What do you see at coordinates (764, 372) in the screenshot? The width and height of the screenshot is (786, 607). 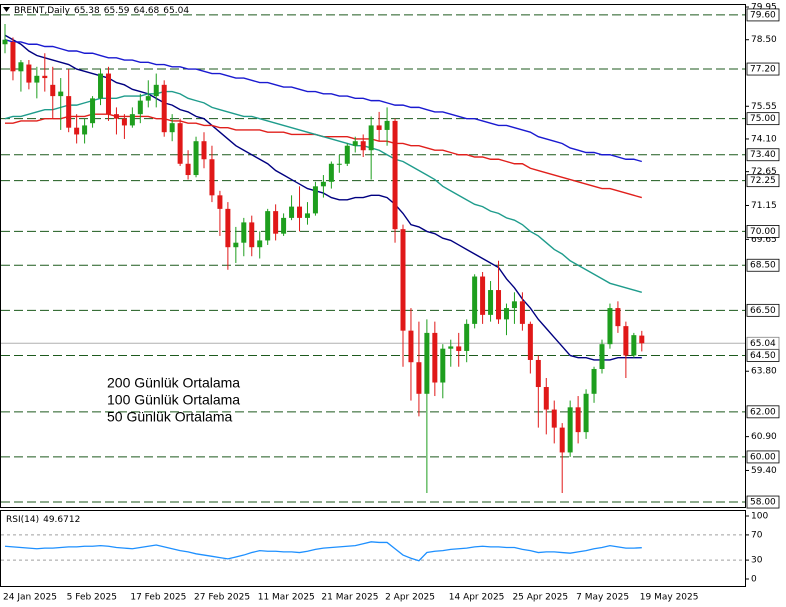 I see `y-tick-label: 63.80` at bounding box center [764, 372].